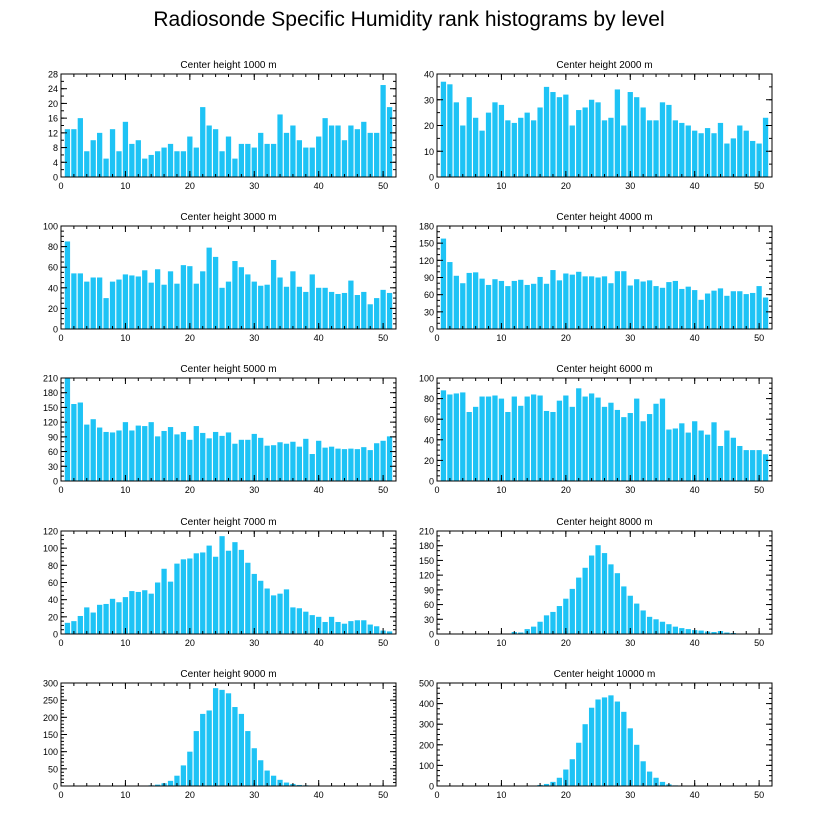  What do you see at coordinates (53, 247) in the screenshot?
I see `y-tick-label: 80` at bounding box center [53, 247].